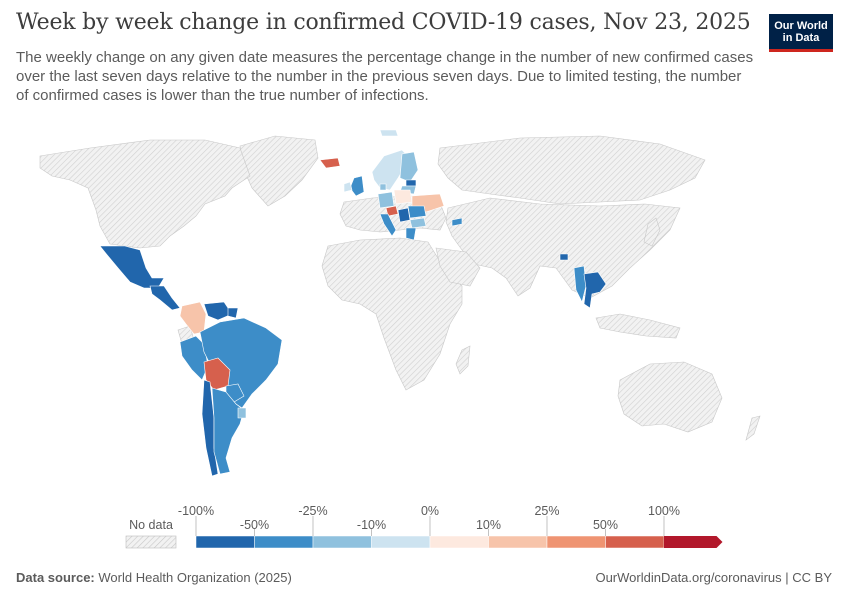 This screenshot has height=600, width=850. What do you see at coordinates (638, 326) in the screenshot?
I see `region-se-asia-islands` at bounding box center [638, 326].